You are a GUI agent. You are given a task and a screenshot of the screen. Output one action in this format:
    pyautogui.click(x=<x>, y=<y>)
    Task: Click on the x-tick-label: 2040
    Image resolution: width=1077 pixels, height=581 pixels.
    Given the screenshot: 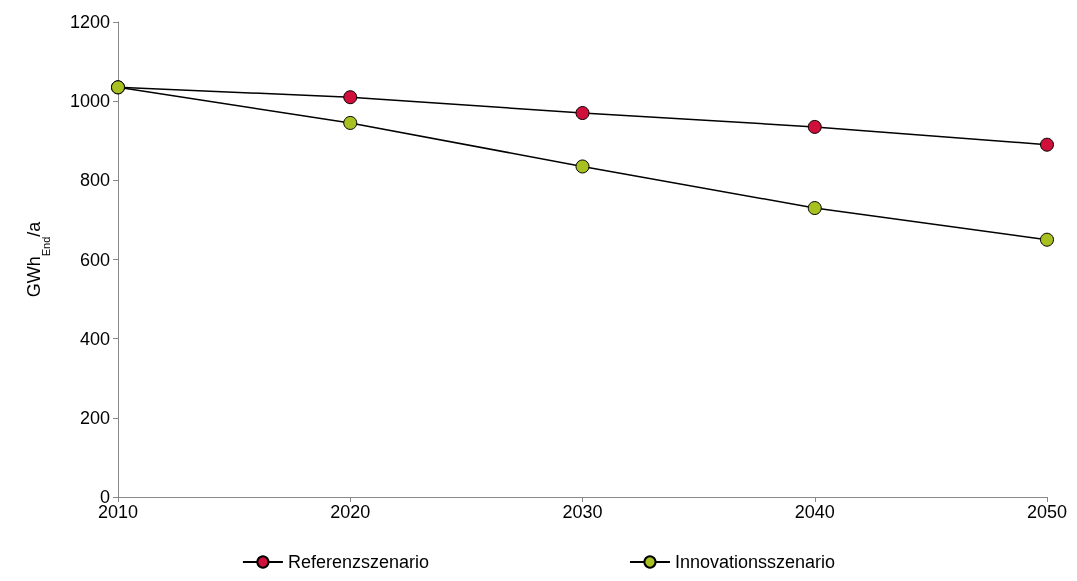 What is the action you would take?
    pyautogui.click(x=814, y=512)
    